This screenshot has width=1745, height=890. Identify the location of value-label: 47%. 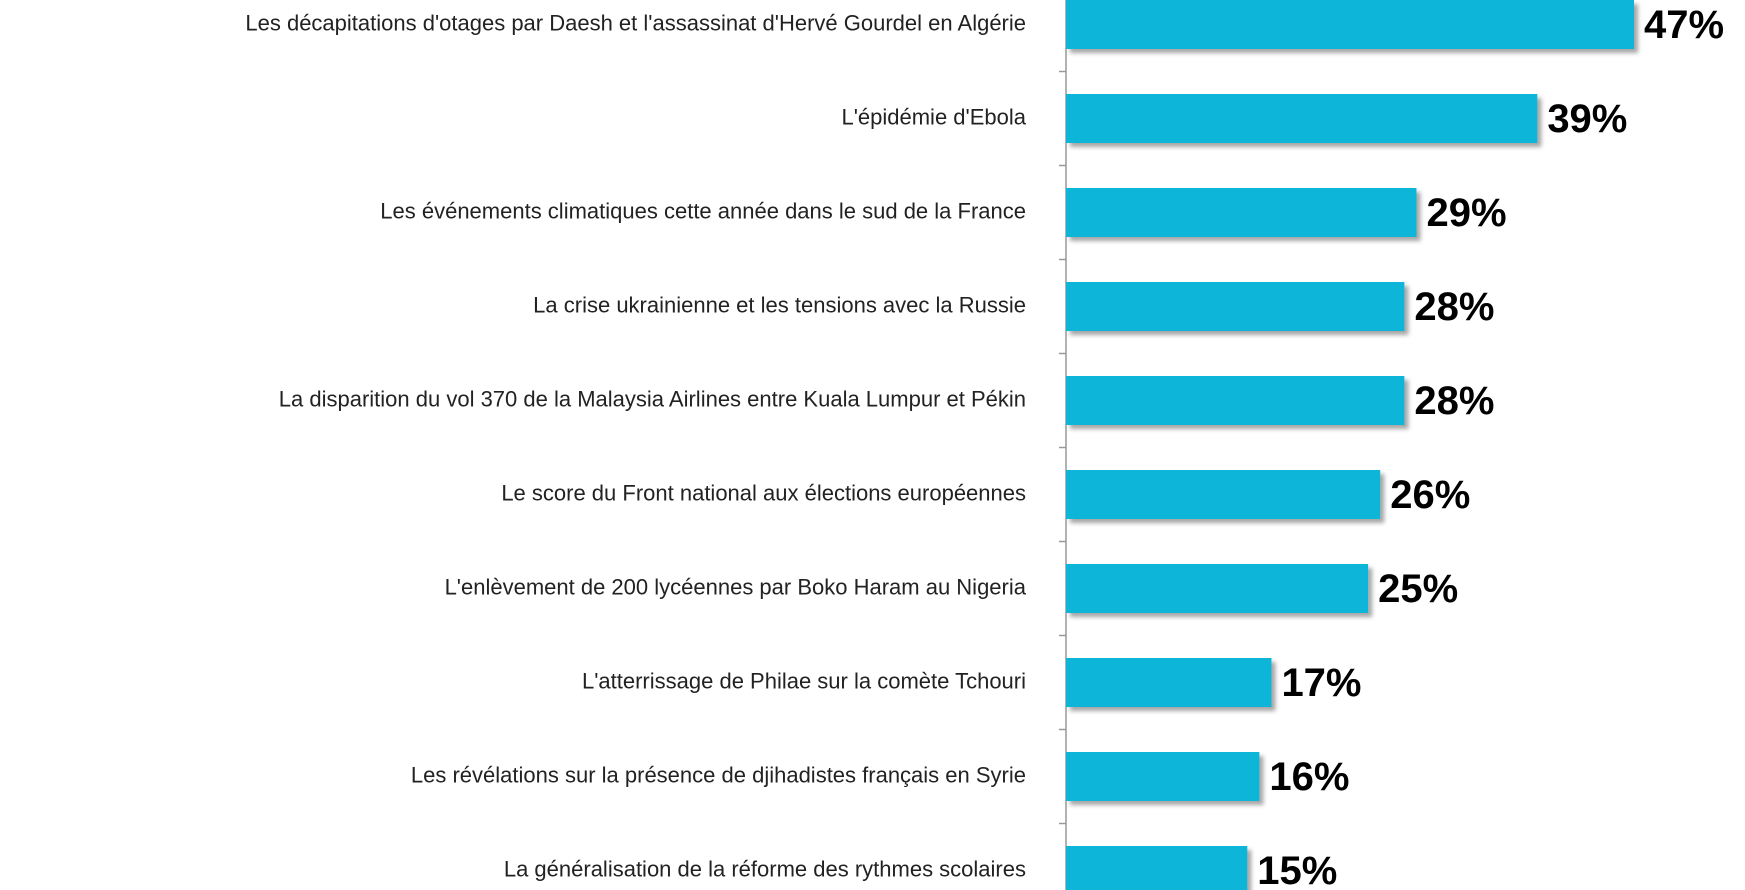
(1684, 25).